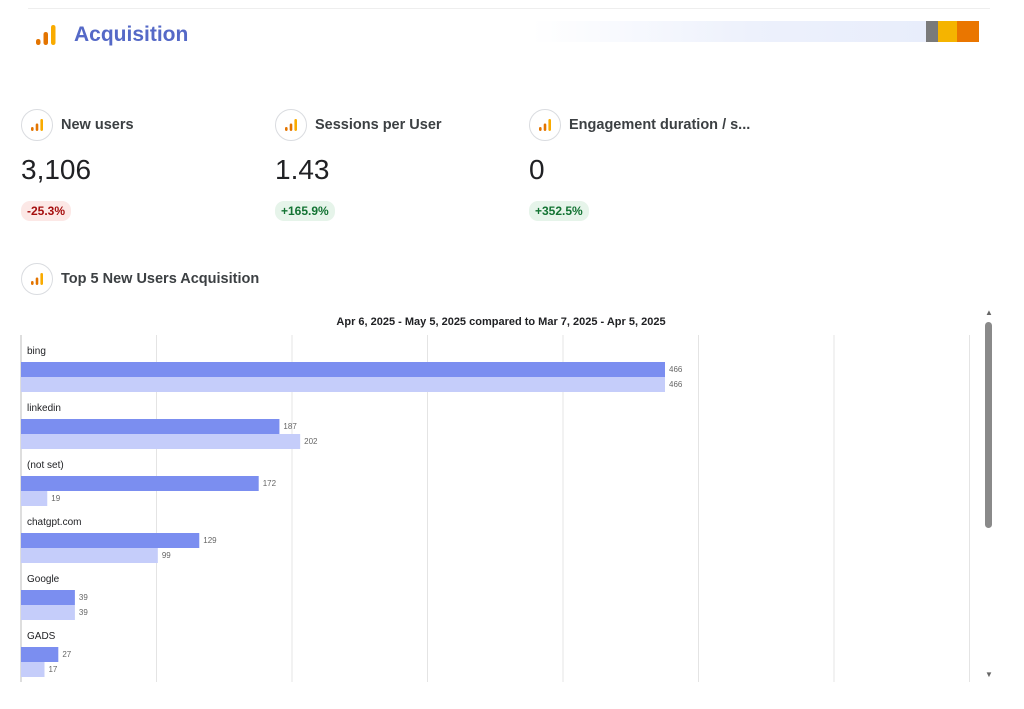 The width and height of the screenshot is (1024, 709). What do you see at coordinates (36, 351) in the screenshot?
I see `chart-category-label: bing` at bounding box center [36, 351].